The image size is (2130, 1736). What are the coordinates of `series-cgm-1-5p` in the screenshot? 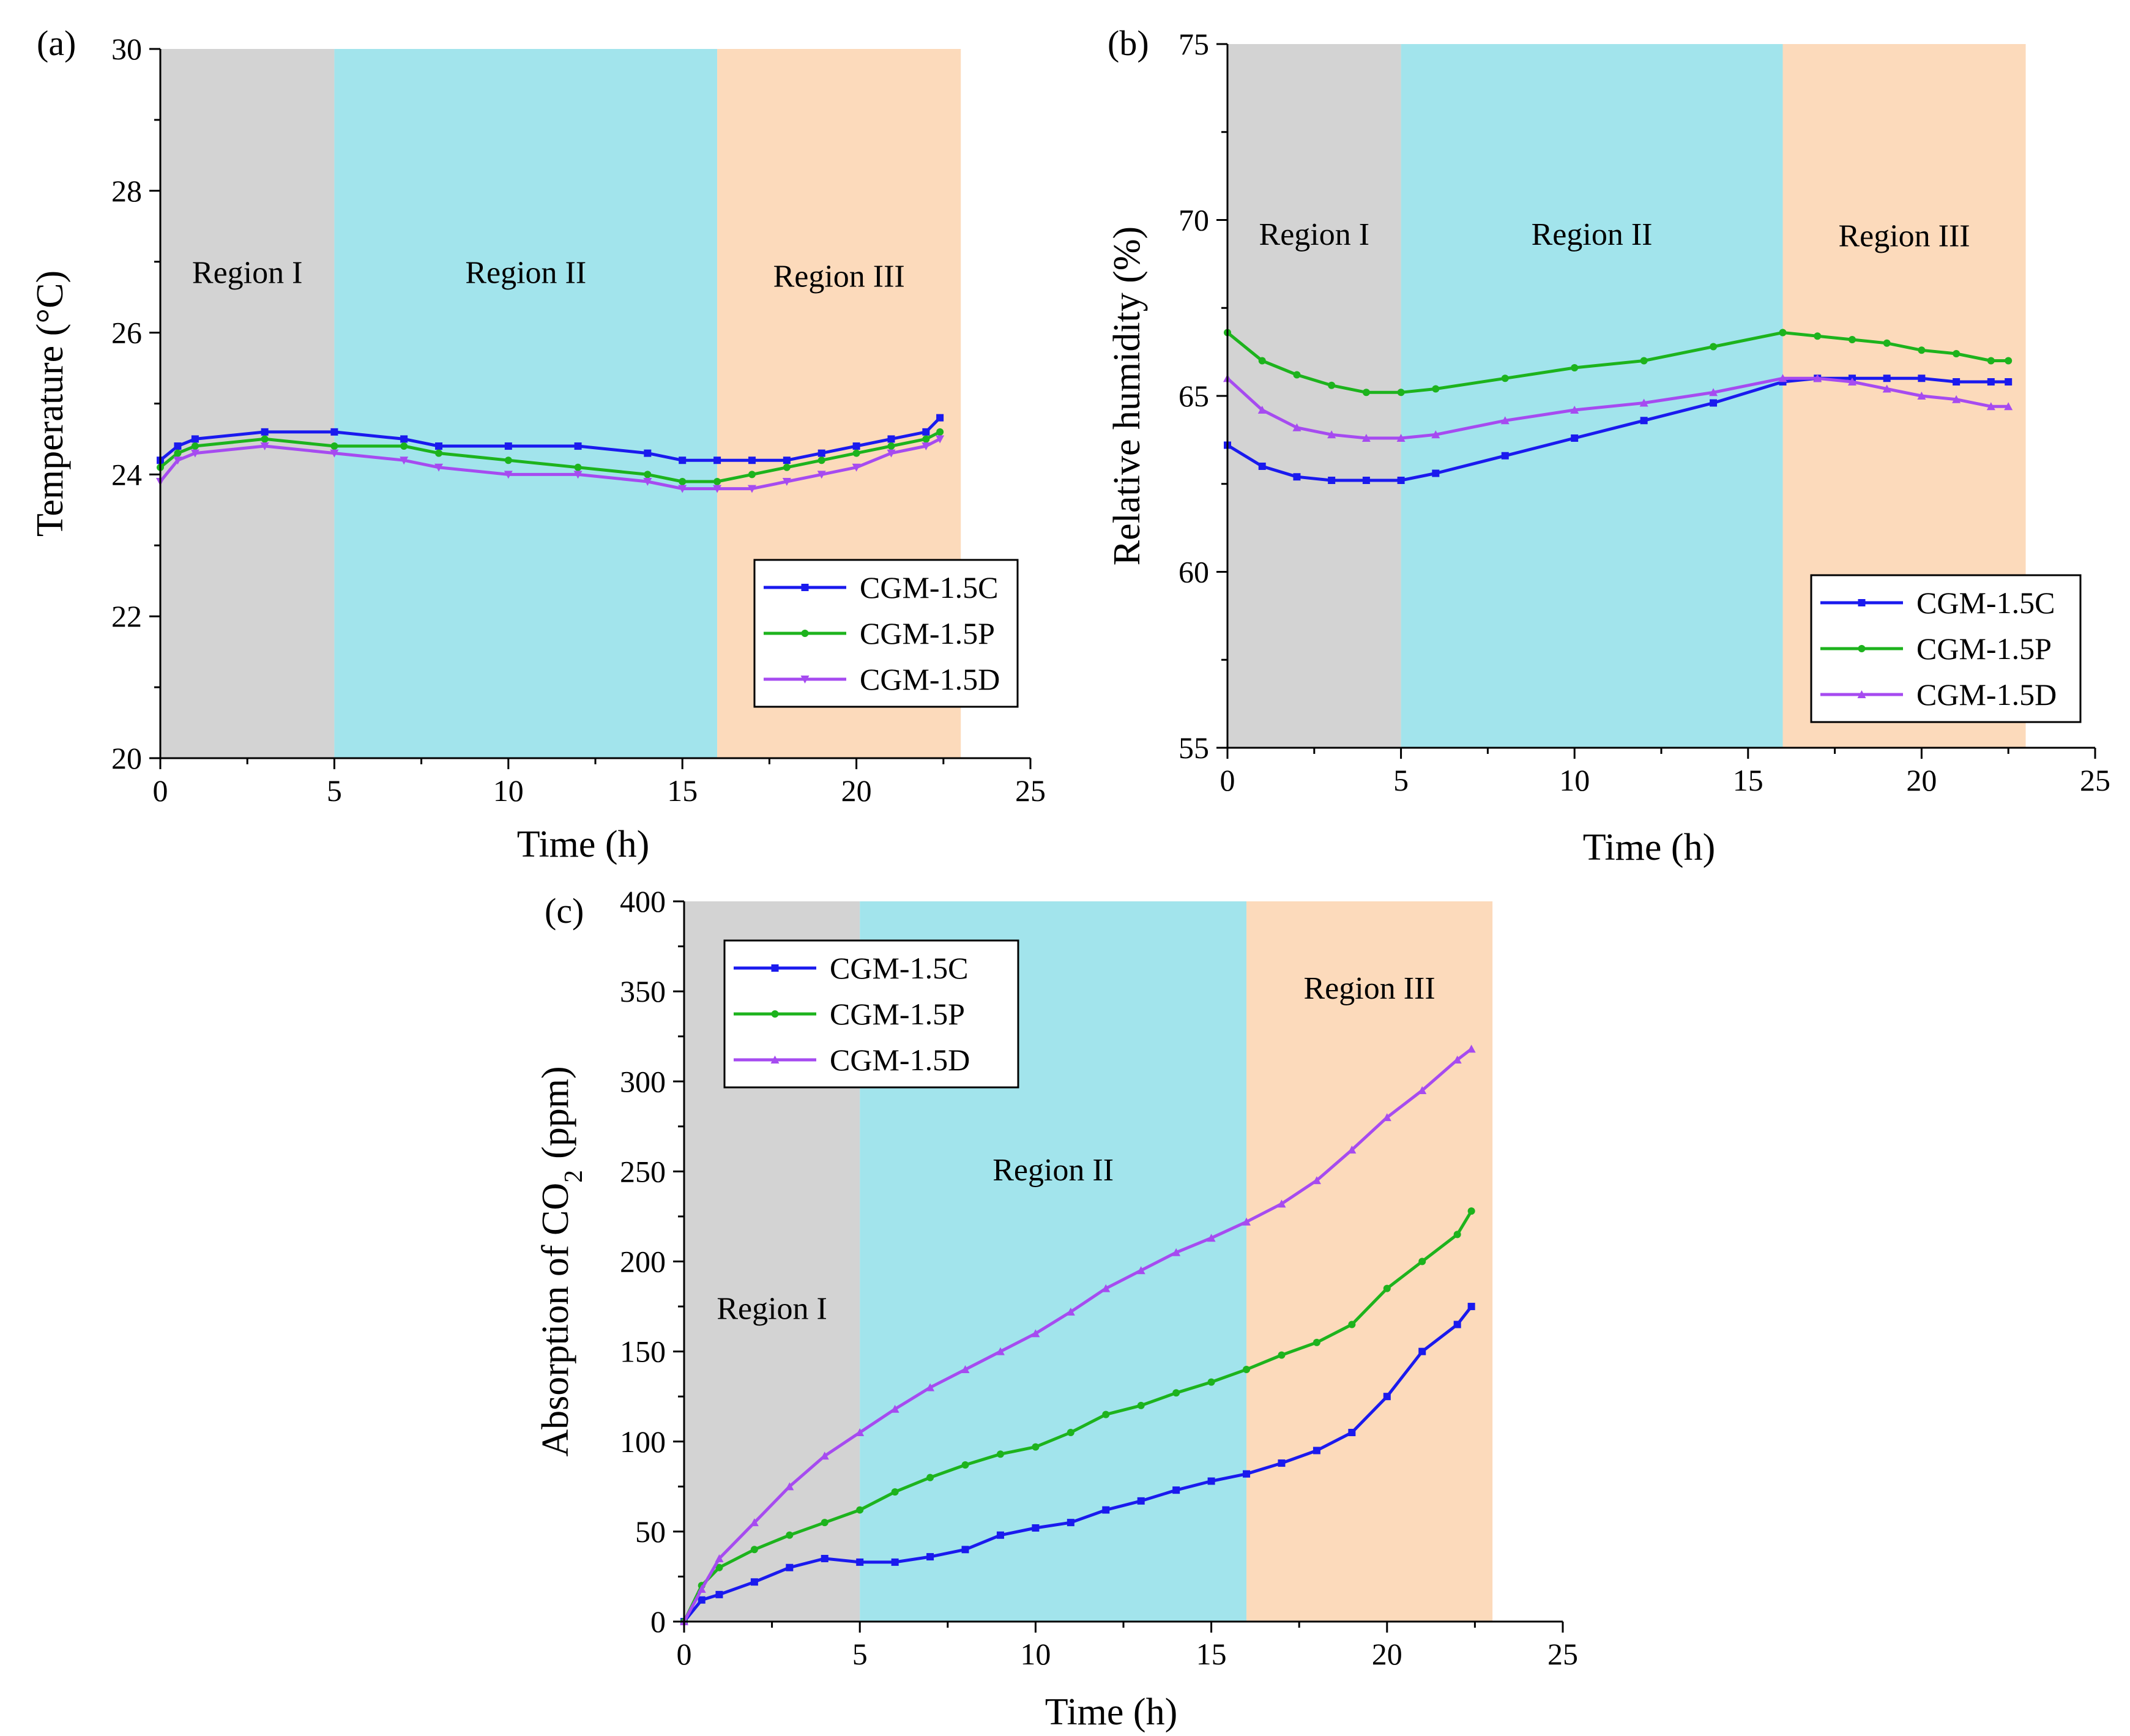 It's located at (1618, 363).